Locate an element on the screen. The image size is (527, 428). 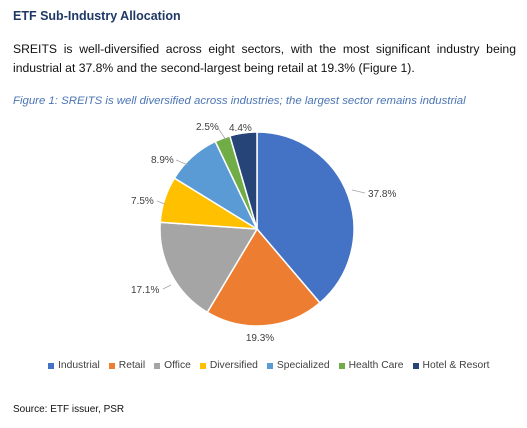
legend-item: Specialized is located at coordinates (298, 365).